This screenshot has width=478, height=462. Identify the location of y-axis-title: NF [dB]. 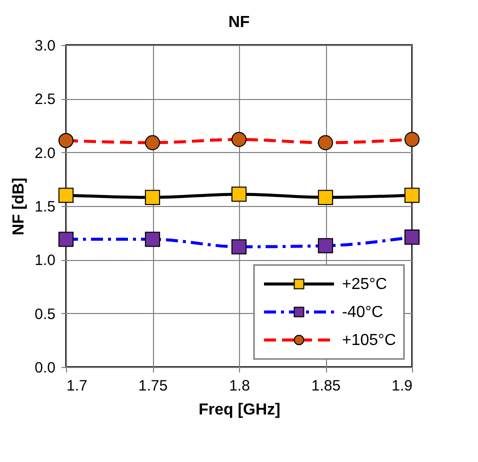
(19, 207).